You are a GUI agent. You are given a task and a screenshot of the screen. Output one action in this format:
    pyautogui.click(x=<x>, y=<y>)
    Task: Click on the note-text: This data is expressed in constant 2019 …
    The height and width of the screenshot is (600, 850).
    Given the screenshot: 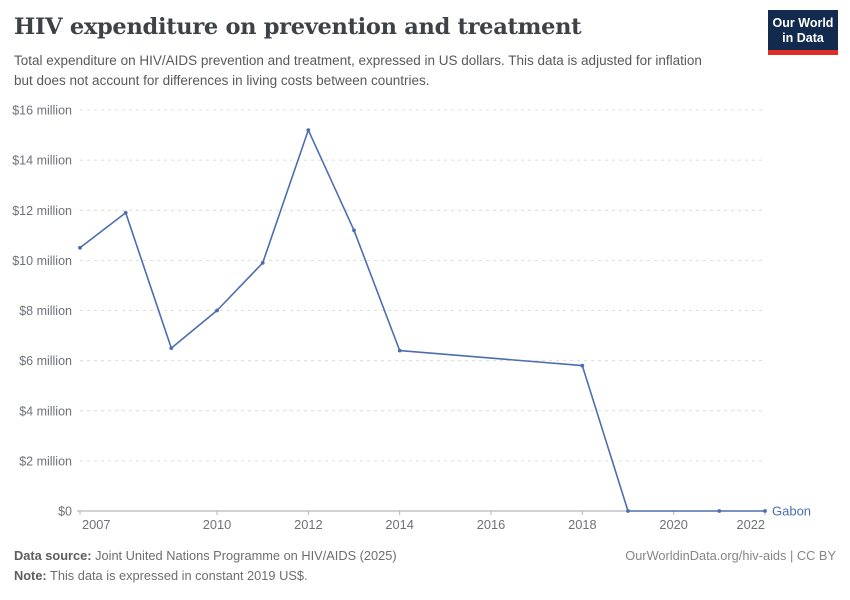 What is the action you would take?
    pyautogui.click(x=177, y=575)
    